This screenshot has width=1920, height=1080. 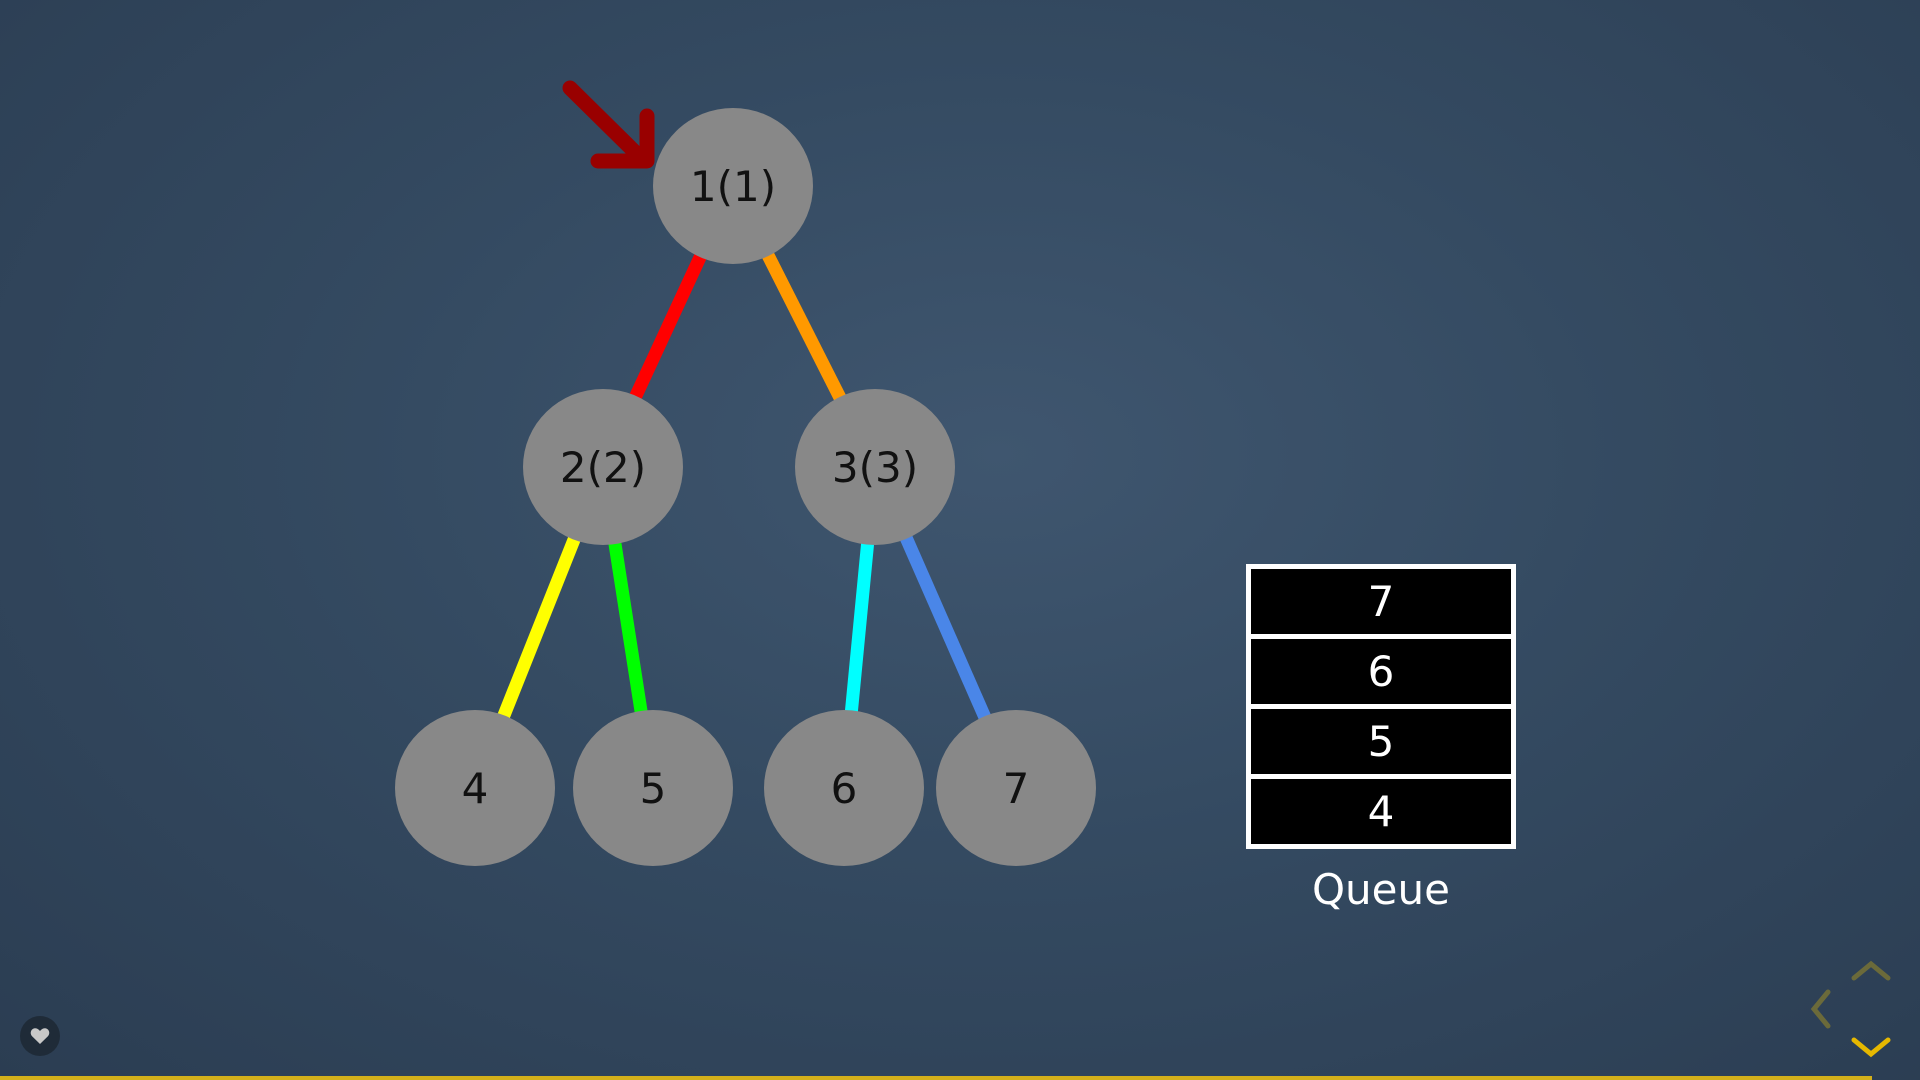 I want to click on tree-node-label: 2(2), so click(x=603, y=467).